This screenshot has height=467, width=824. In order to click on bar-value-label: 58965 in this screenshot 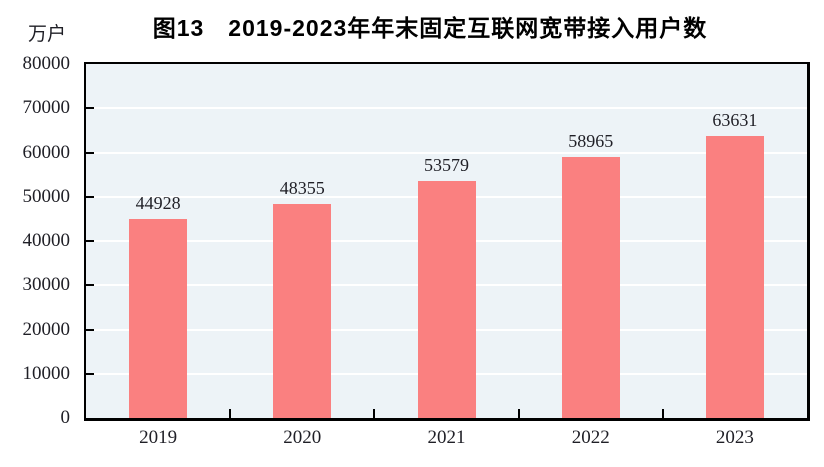, I will do `click(591, 141)`.